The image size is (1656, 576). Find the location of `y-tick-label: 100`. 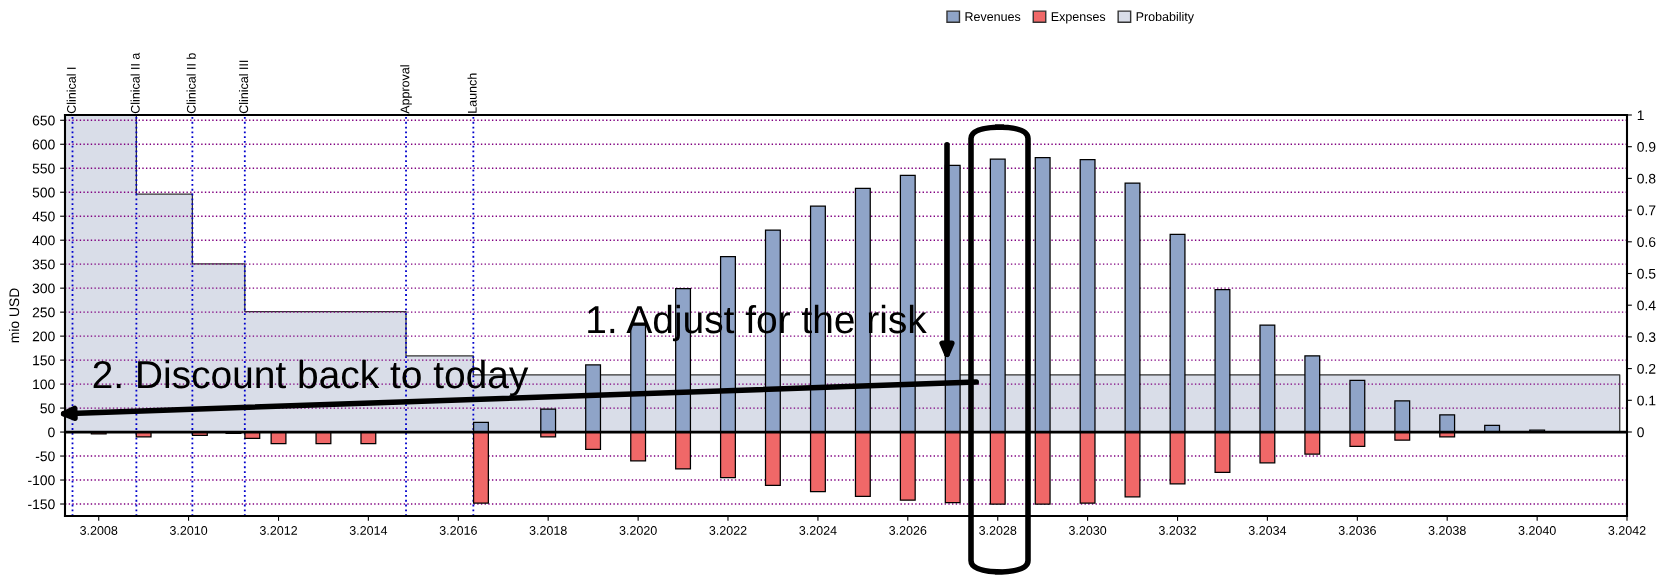

y-tick-label: 100 is located at coordinates (44, 384).